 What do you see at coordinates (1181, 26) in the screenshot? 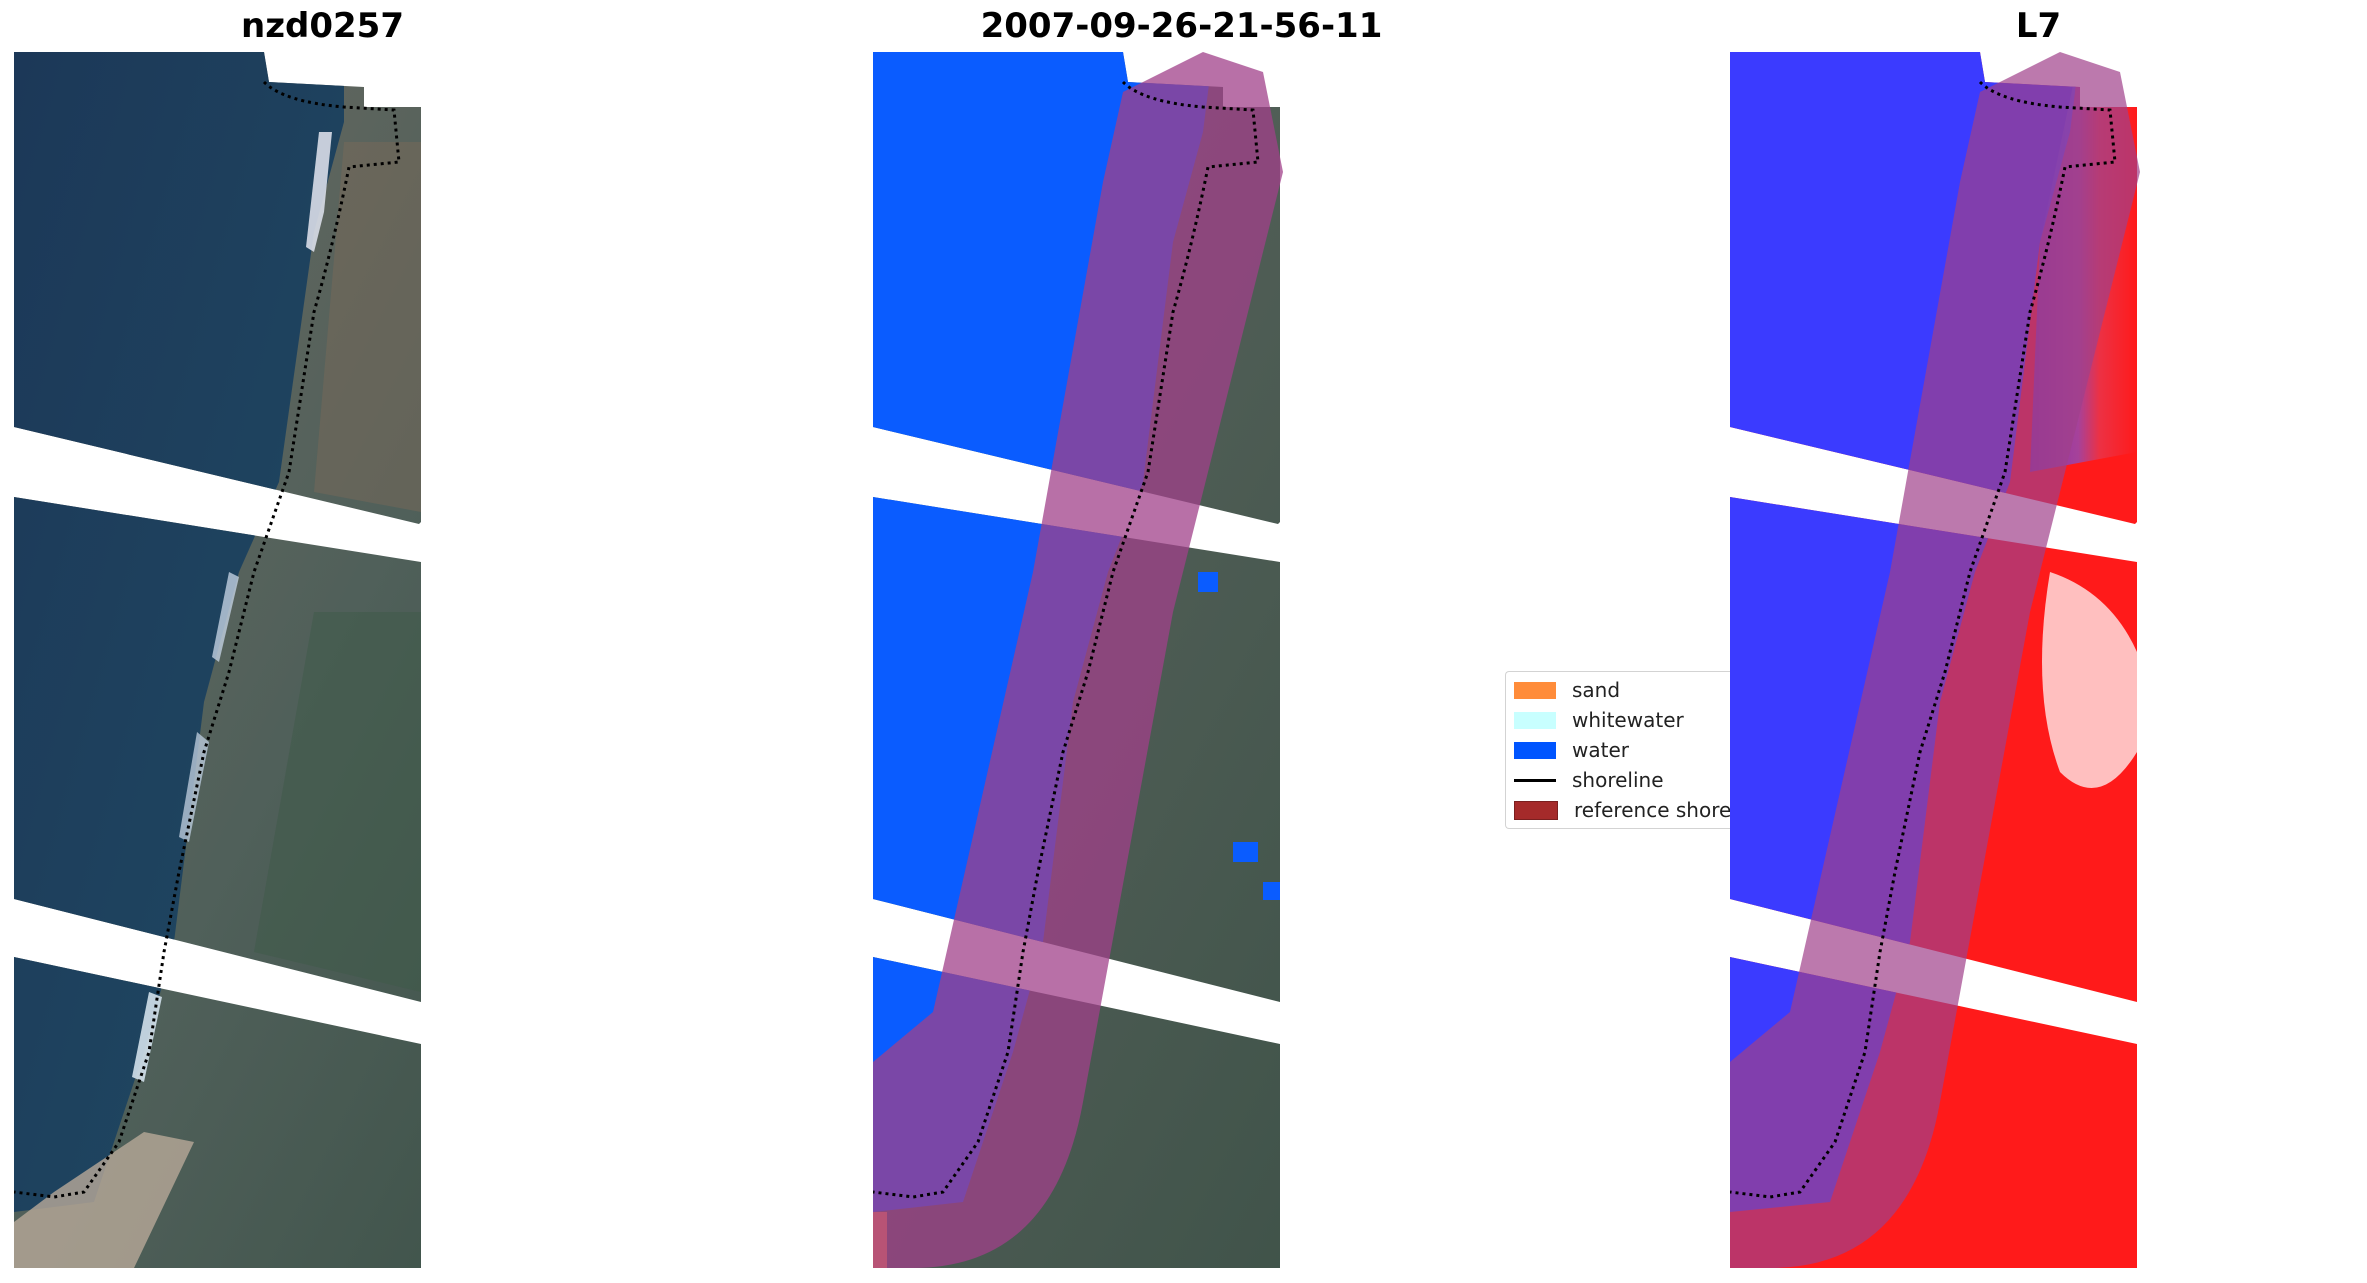
I see `panel-title-date: 2007-09-26-21-56-11` at bounding box center [1181, 26].